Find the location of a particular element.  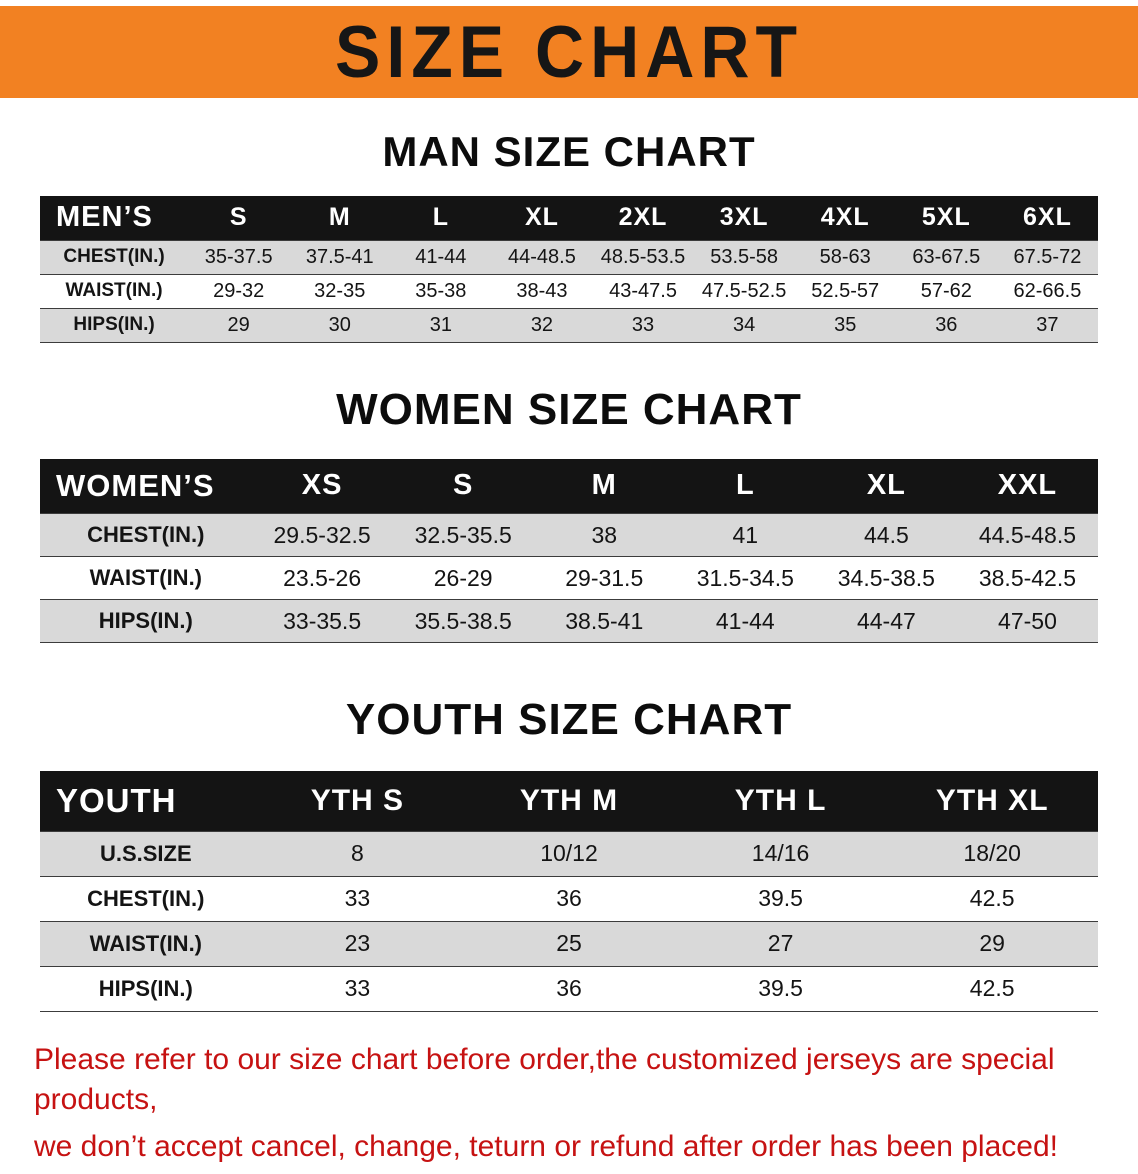

table-header-row: MEN’S S M L XL 2XL 3XL 4XL 5XL 6XL is located at coordinates (569, 218).